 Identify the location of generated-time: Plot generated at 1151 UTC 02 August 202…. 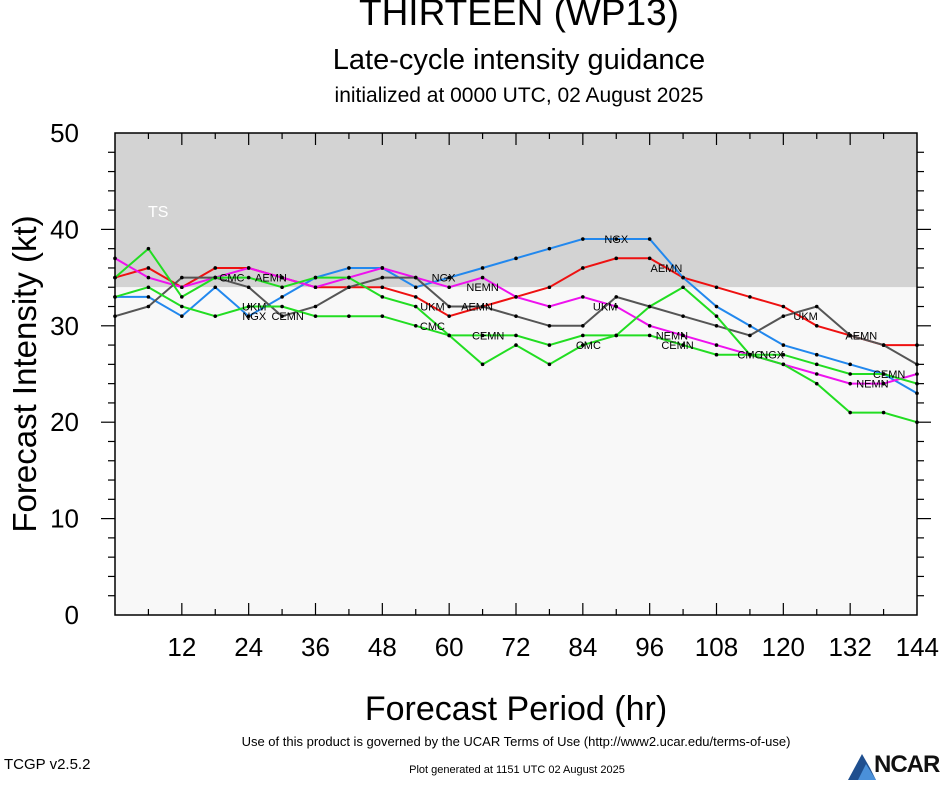
(517, 770).